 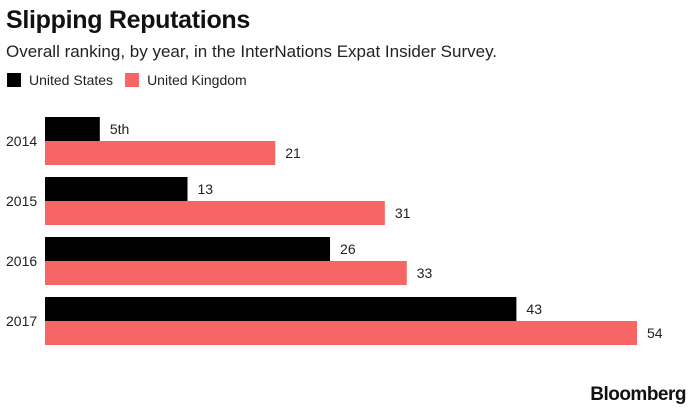 I want to click on data-label: 54, so click(x=655, y=333).